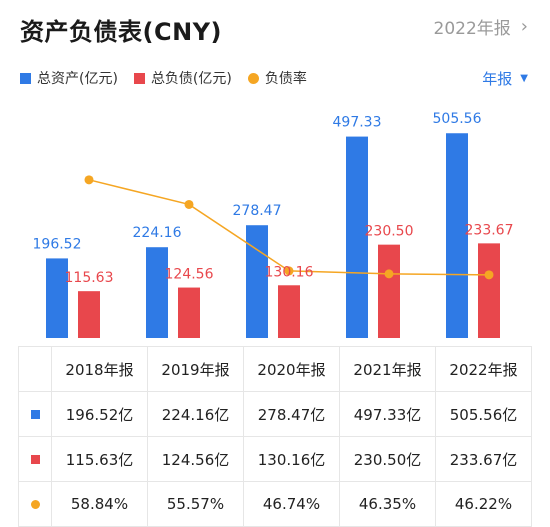  What do you see at coordinates (291, 369) in the screenshot?
I see `table-header-cell: 2020年报` at bounding box center [291, 369].